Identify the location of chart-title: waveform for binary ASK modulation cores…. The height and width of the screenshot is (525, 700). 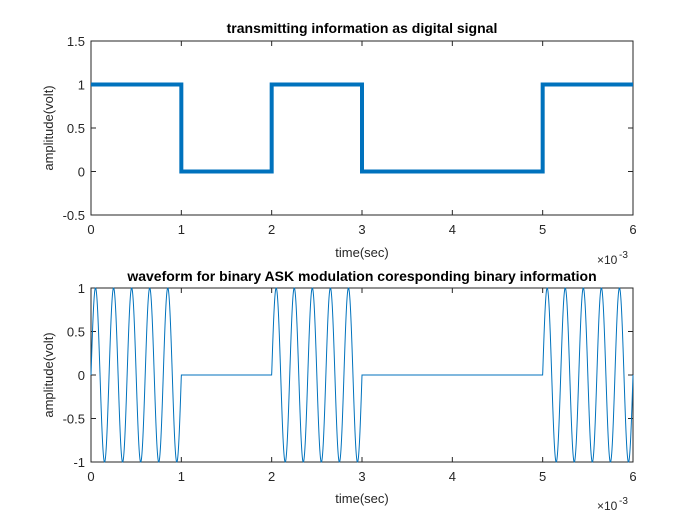
(361, 276).